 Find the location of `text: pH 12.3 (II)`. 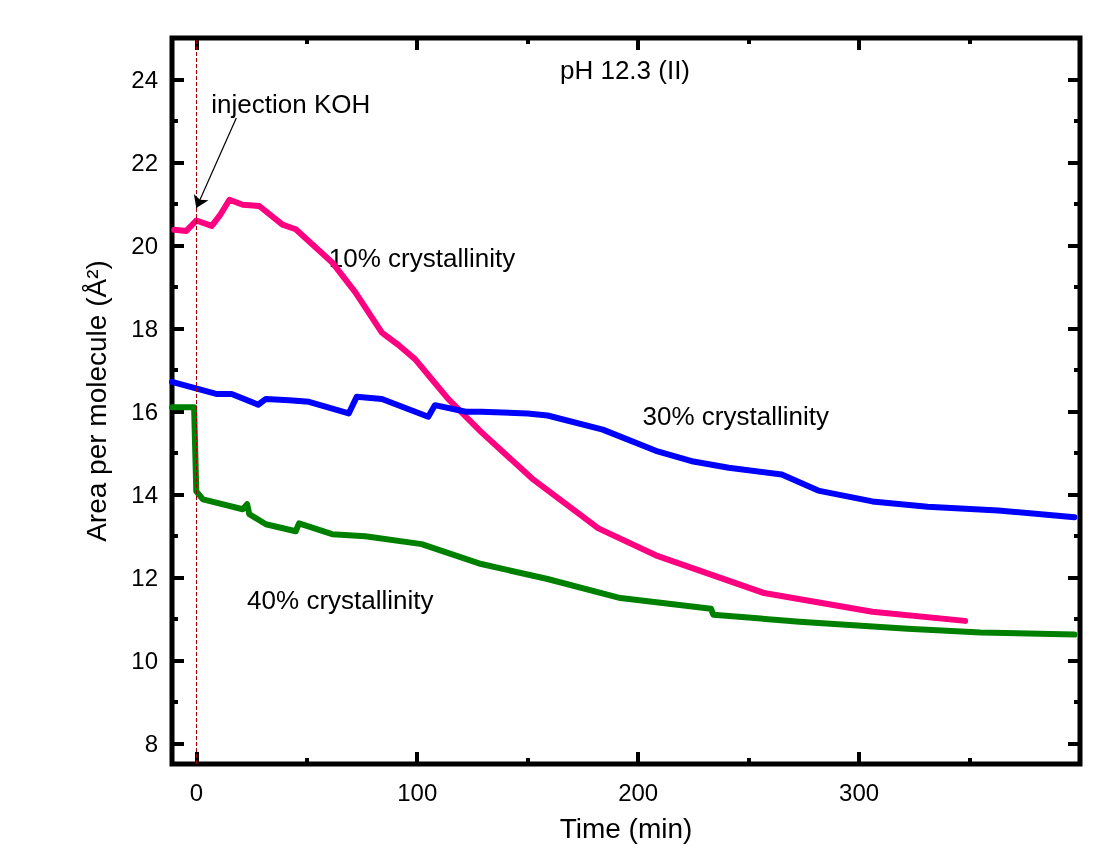

text: pH 12.3 (II) is located at coordinates (625, 70).